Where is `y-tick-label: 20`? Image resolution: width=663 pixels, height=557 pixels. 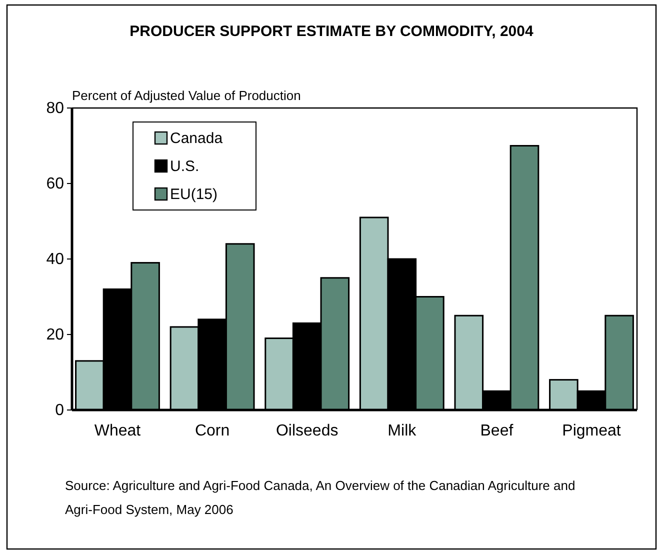 y-tick-label: 20 is located at coordinates (55, 335).